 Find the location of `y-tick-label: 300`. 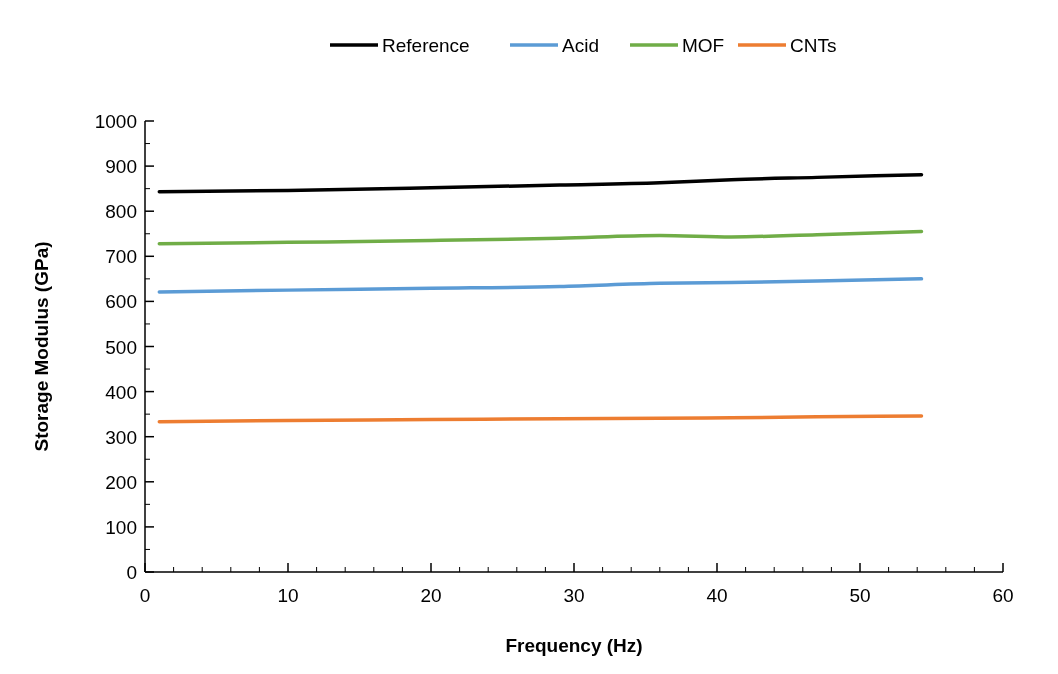

y-tick-label: 300 is located at coordinates (121, 437).